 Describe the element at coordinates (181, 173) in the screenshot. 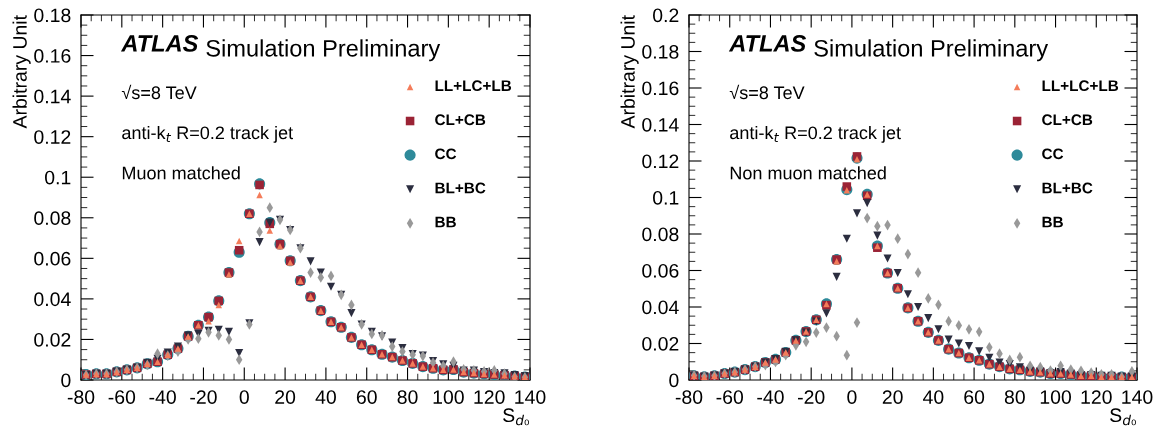

I see `annotation: Muon matched` at that location.